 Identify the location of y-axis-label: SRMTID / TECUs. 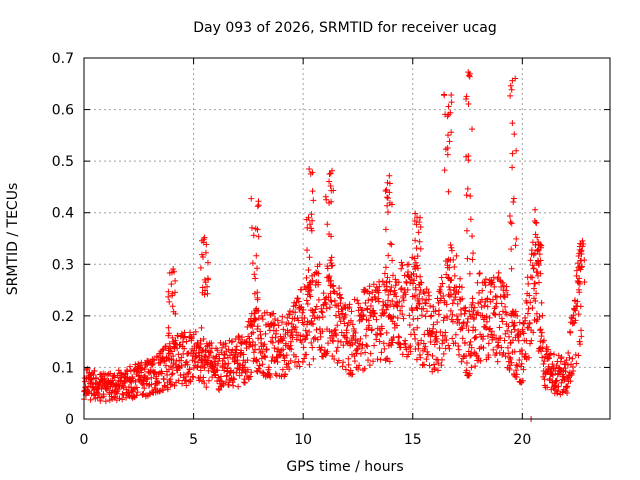
(13, 239).